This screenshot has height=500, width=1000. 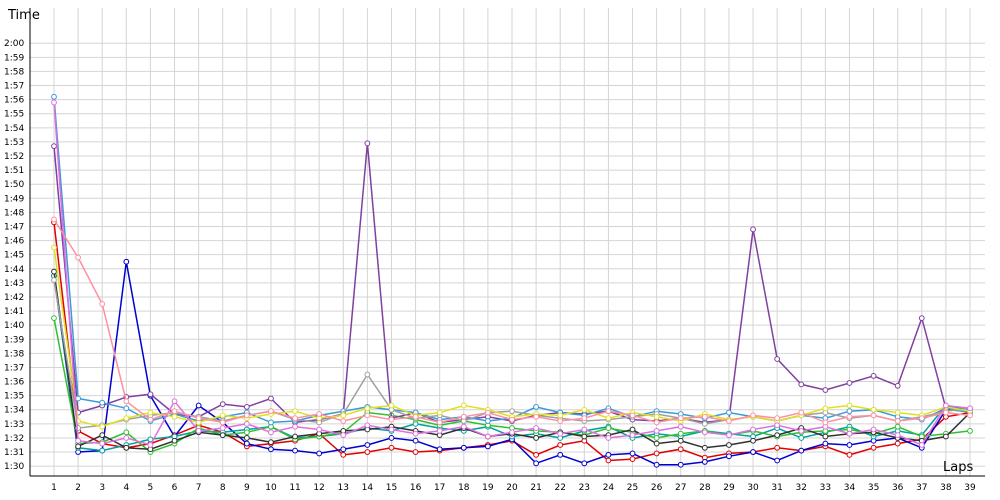 I want to click on y-tick-label: 1:59, so click(x=14, y=58).